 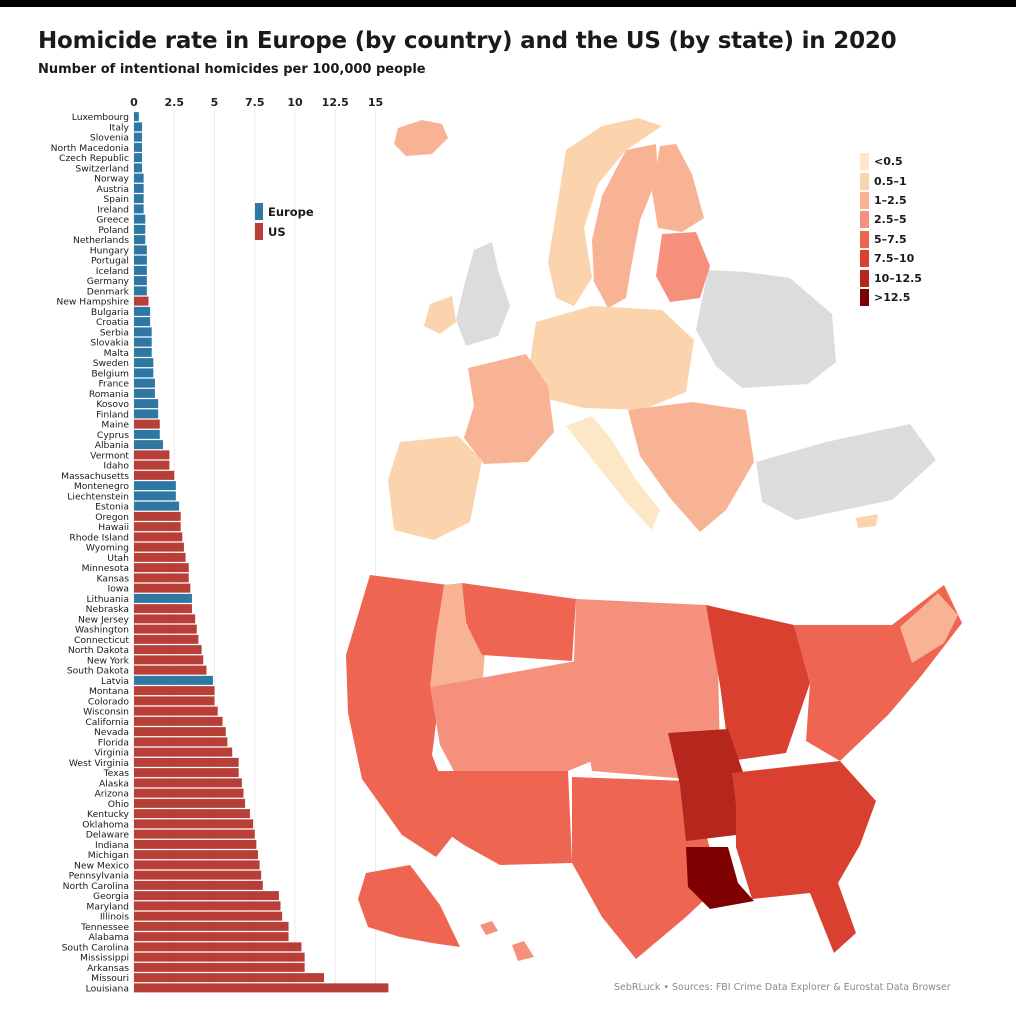 I want to click on map-region-hawaii, so click(x=507, y=941).